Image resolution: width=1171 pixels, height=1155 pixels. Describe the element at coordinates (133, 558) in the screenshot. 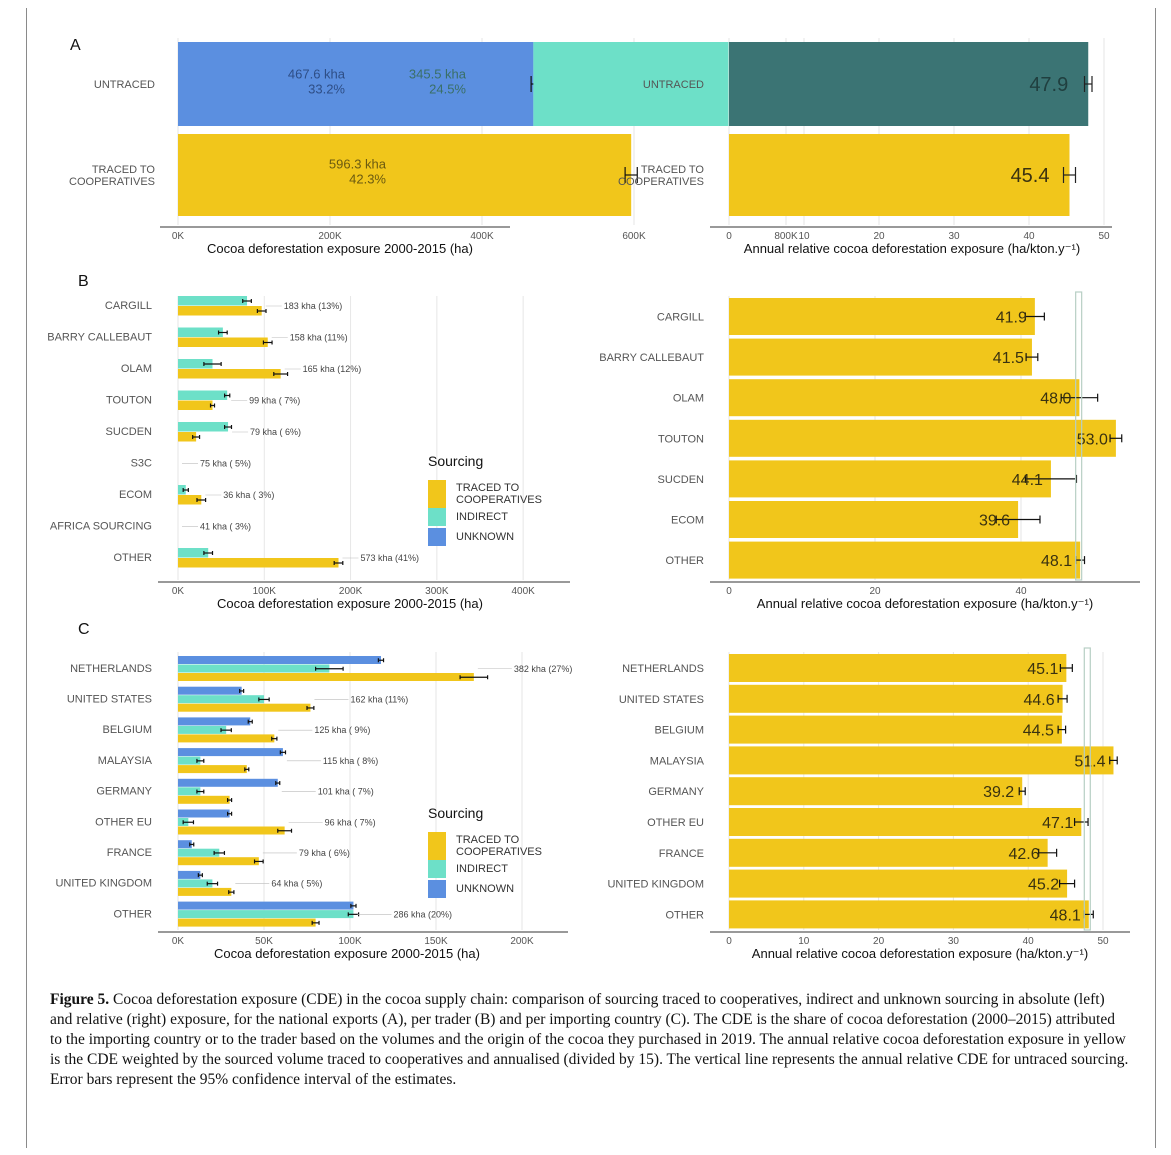

I see `b-left-category-other: OTHER` at that location.